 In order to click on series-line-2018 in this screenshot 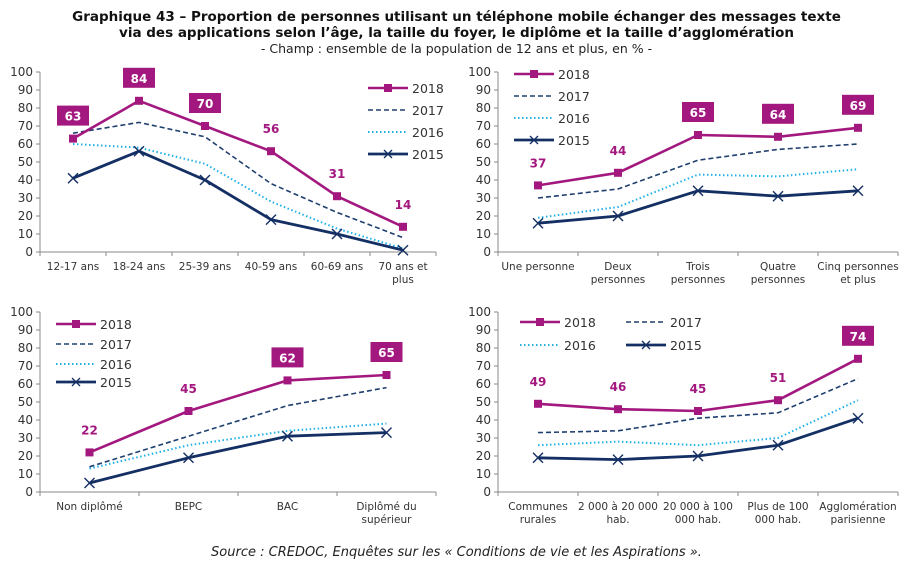, I will do `click(238, 163)`.